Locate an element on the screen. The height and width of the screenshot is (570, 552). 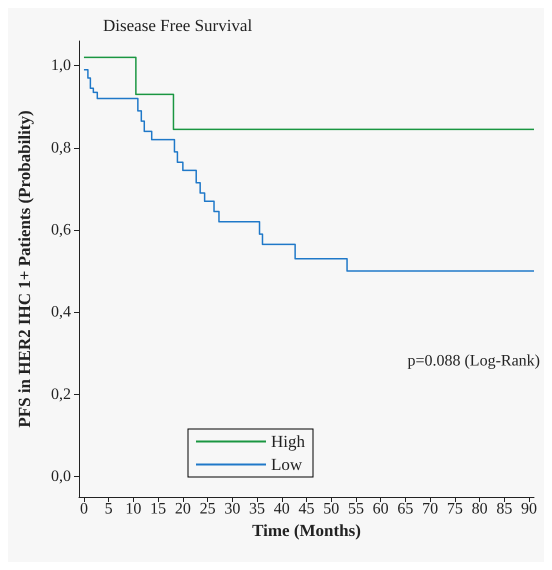
x-tick-label: 40 is located at coordinates (282, 509).